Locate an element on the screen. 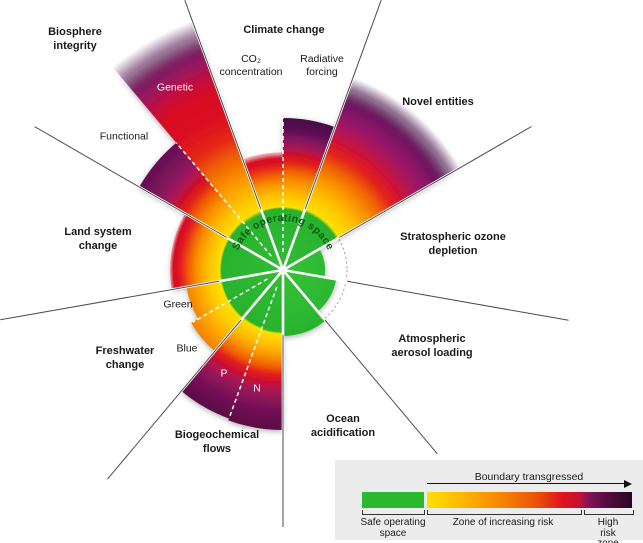 Image resolution: width=643 pixels, height=543 pixels. wedge-biosphere-genetic is located at coordinates (197, 145).